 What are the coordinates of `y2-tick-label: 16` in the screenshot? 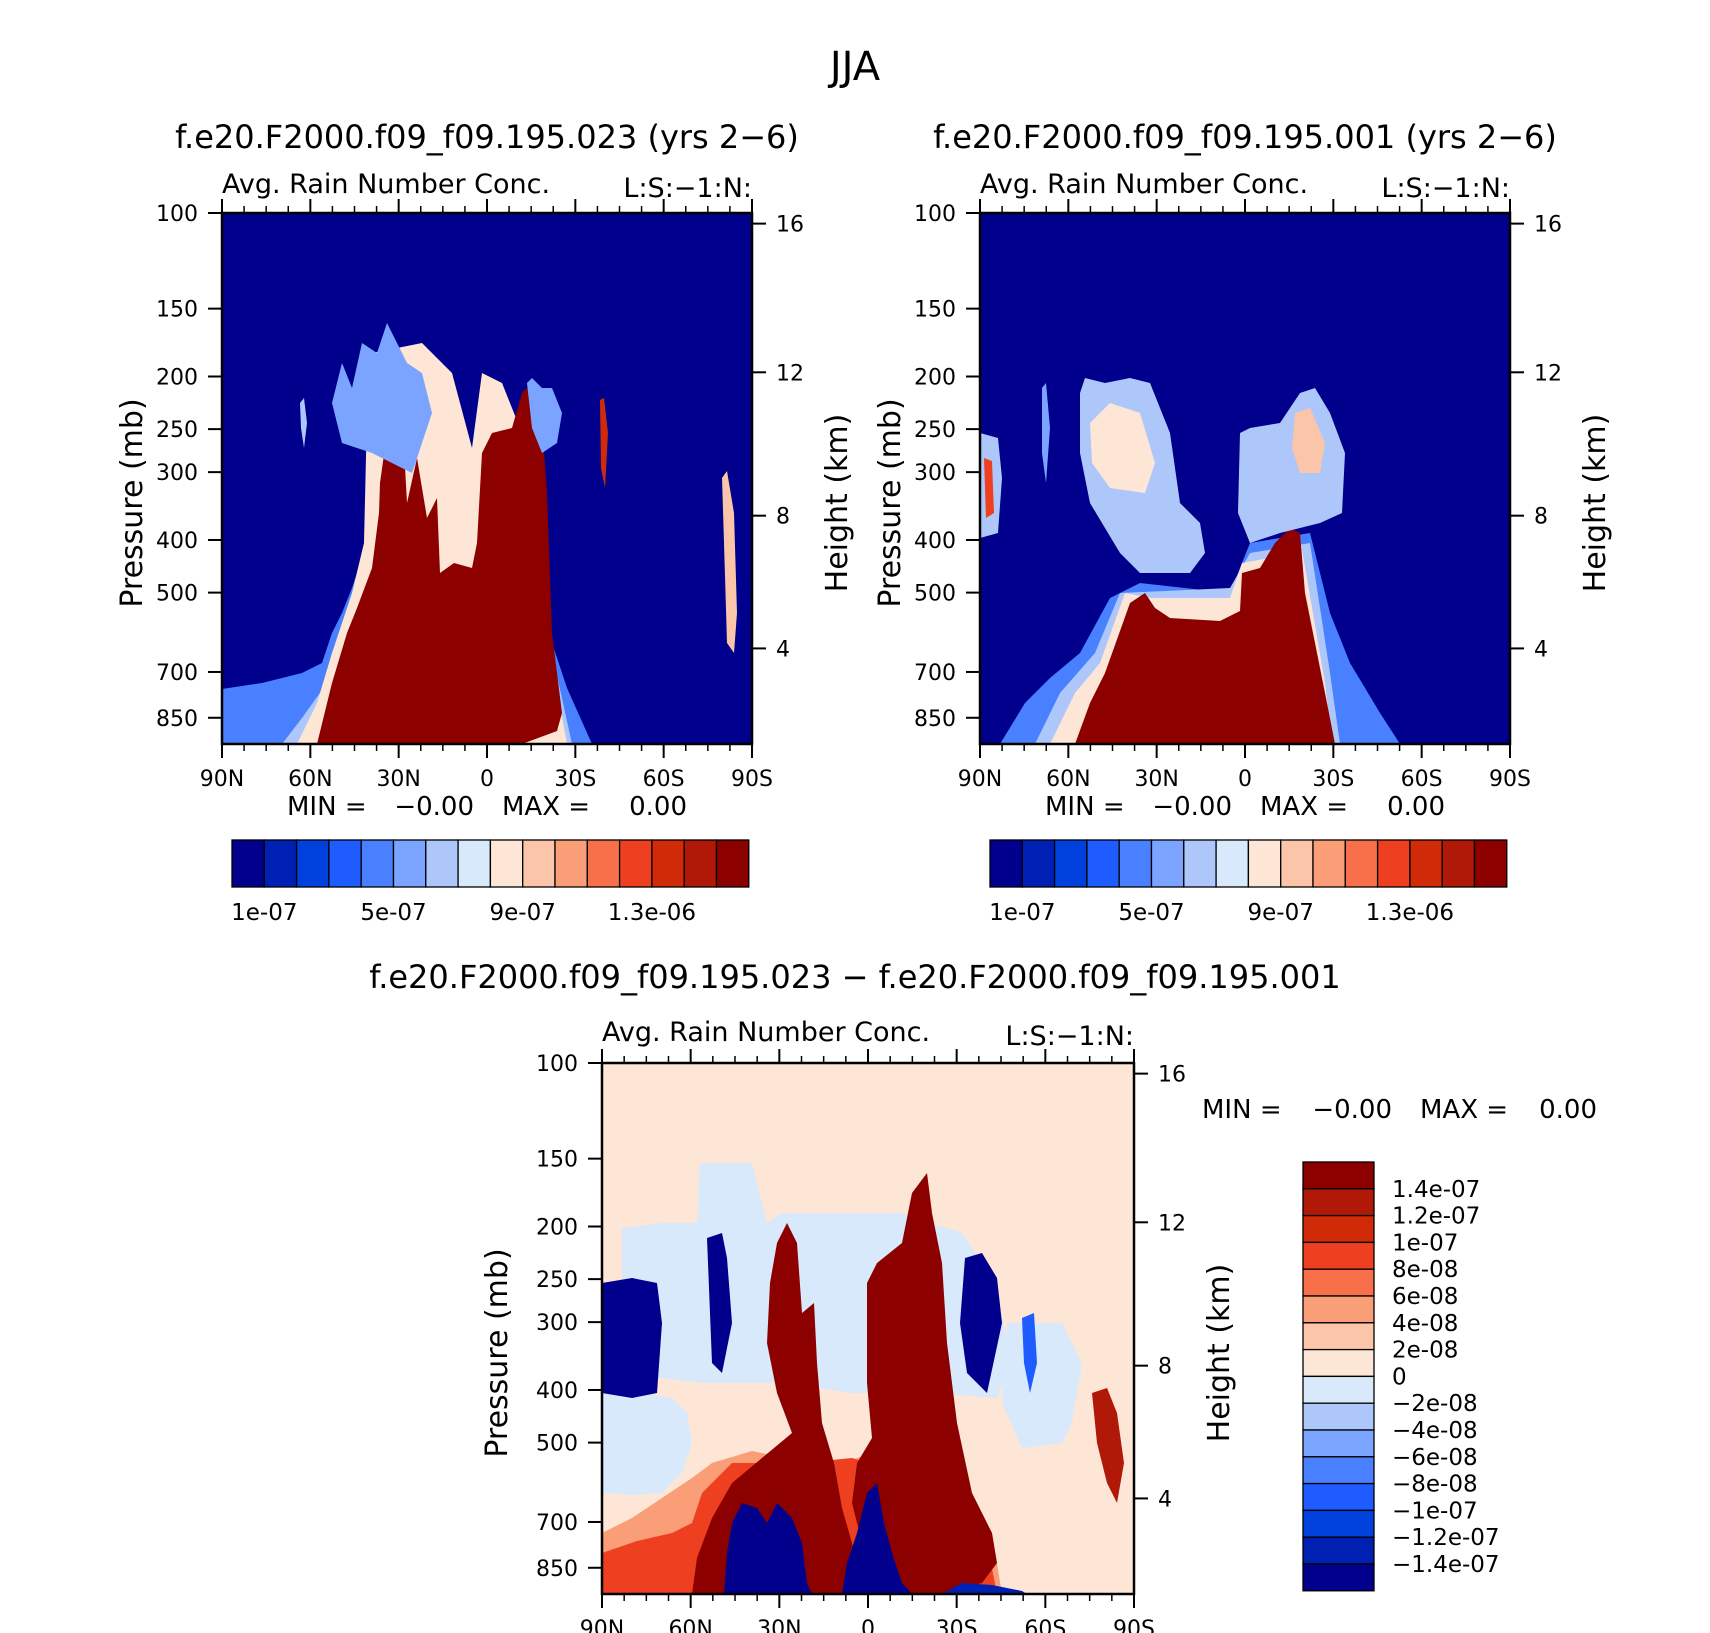 It's located at (790, 225).